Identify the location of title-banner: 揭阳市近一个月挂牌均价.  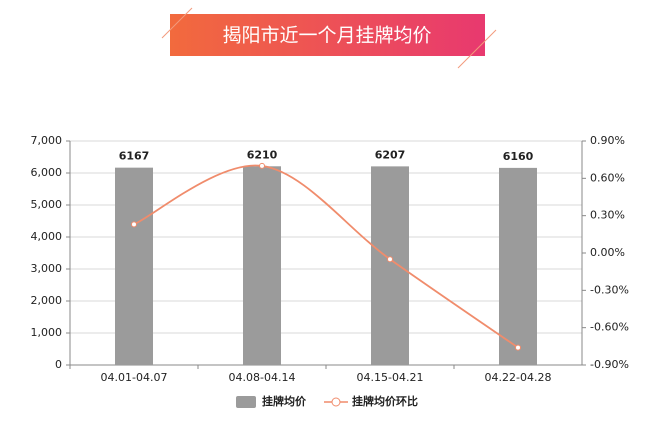
(329, 38).